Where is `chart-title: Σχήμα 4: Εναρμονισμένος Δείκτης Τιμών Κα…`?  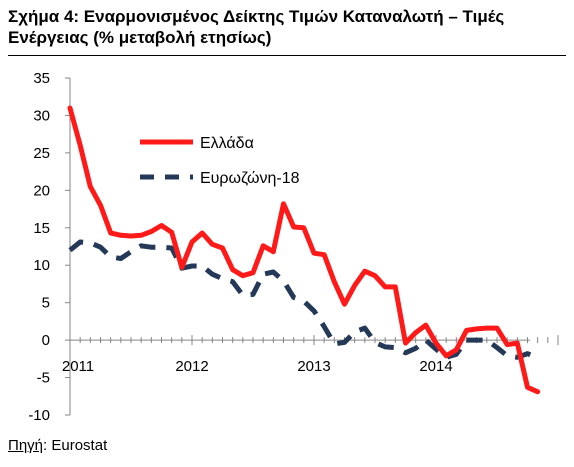 chart-title: Σχήμα 4: Εναρμονισμένος Δείκτης Τιμών Κα… is located at coordinates (288, 27).